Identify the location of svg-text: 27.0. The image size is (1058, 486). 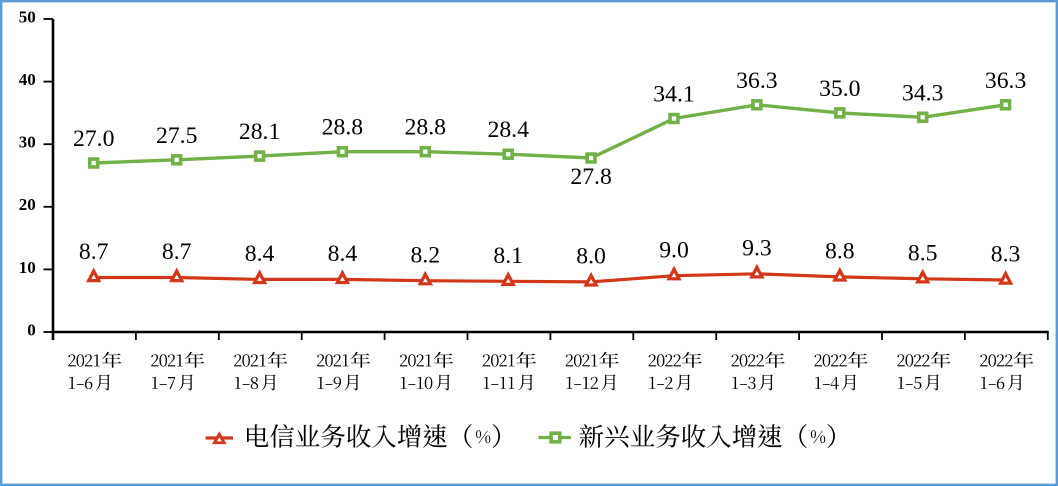
(93, 139).